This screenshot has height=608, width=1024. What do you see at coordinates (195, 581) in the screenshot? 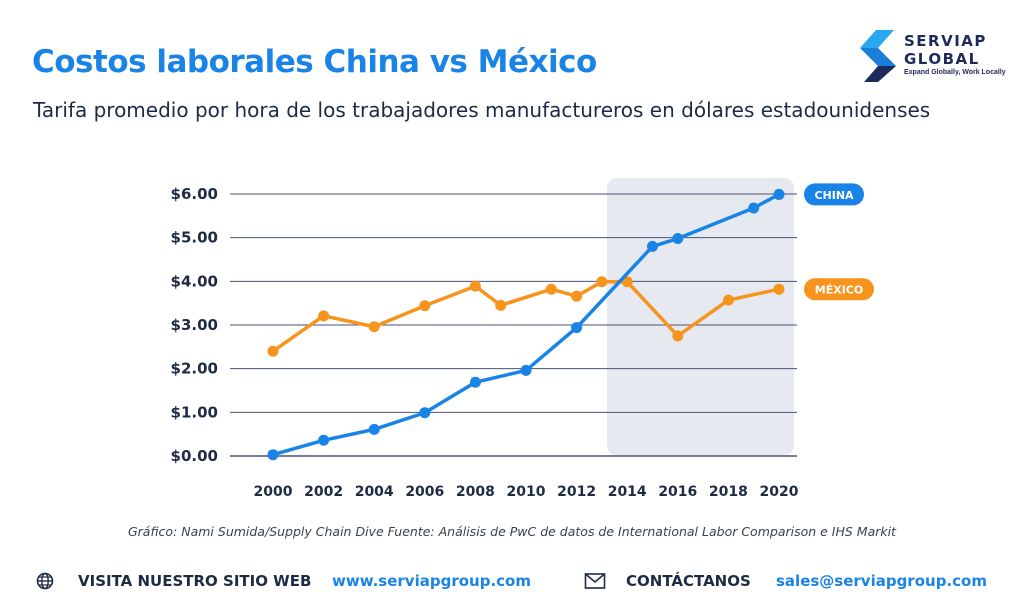
I see `website-label: VISITA NUESTRO SITIO WEB` at bounding box center [195, 581].